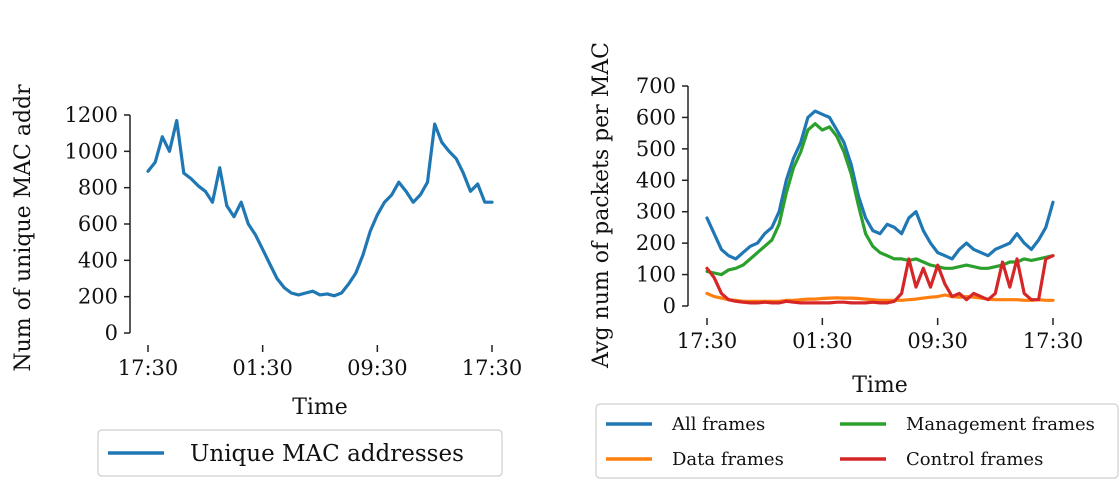 This screenshot has height=480, width=1120. What do you see at coordinates (880, 185) in the screenshot?
I see `series-line-all-frames` at bounding box center [880, 185].